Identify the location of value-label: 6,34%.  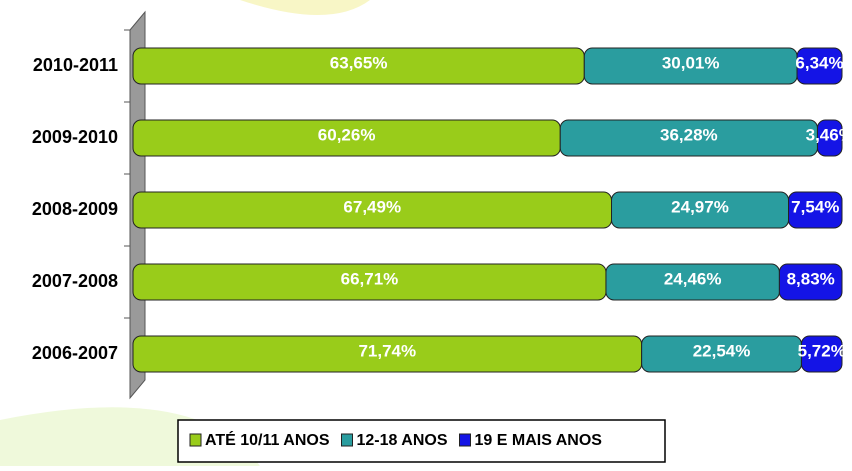
(819, 62).